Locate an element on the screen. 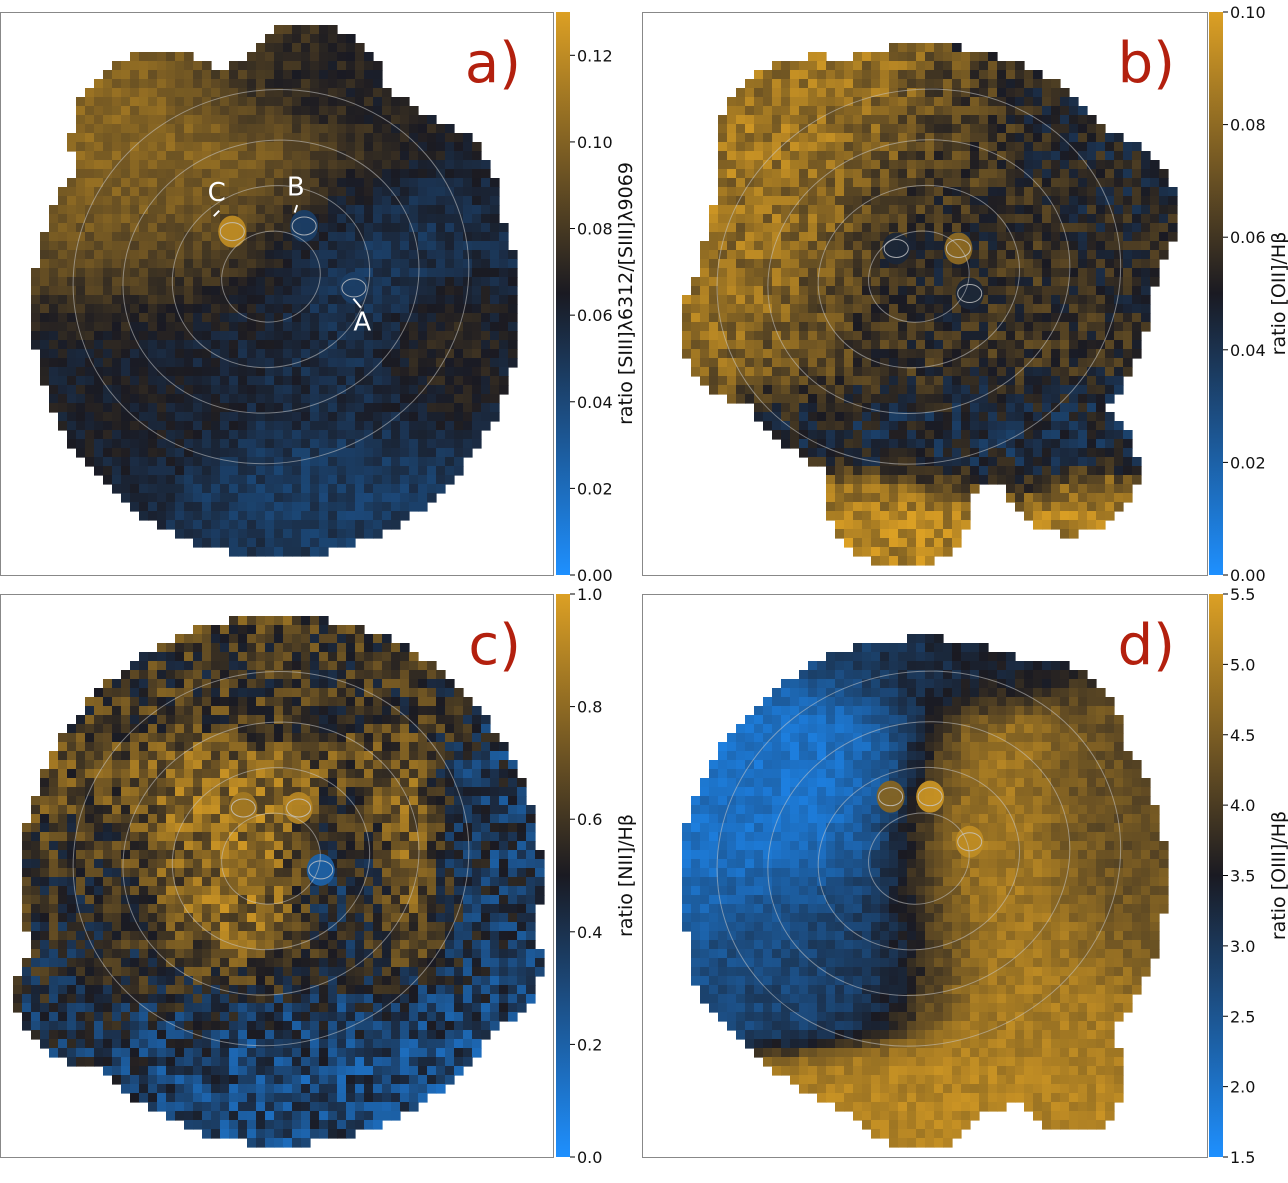 The width and height of the screenshot is (1288, 1183). annotation-A: A is located at coordinates (362, 323).